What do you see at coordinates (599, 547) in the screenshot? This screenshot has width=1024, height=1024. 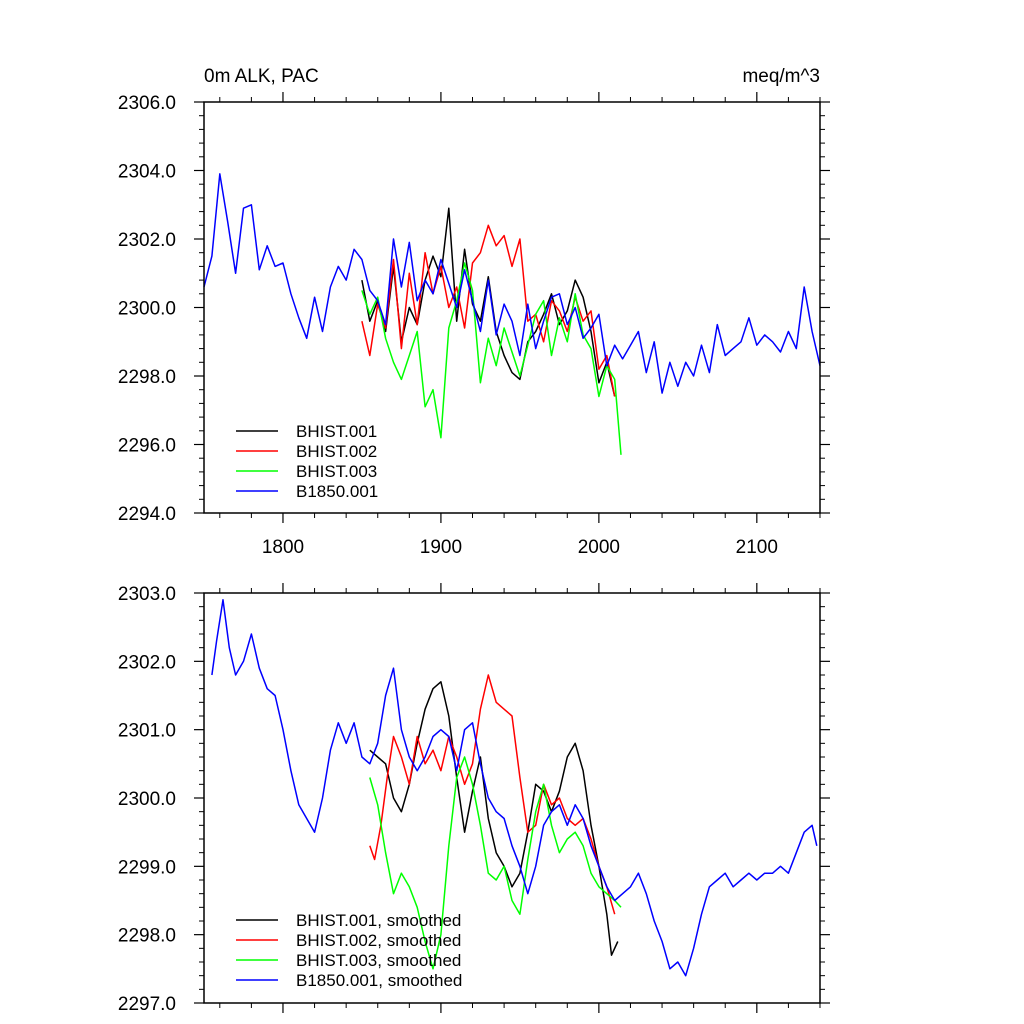 I see `top-x-tick-label: 2000` at bounding box center [599, 547].